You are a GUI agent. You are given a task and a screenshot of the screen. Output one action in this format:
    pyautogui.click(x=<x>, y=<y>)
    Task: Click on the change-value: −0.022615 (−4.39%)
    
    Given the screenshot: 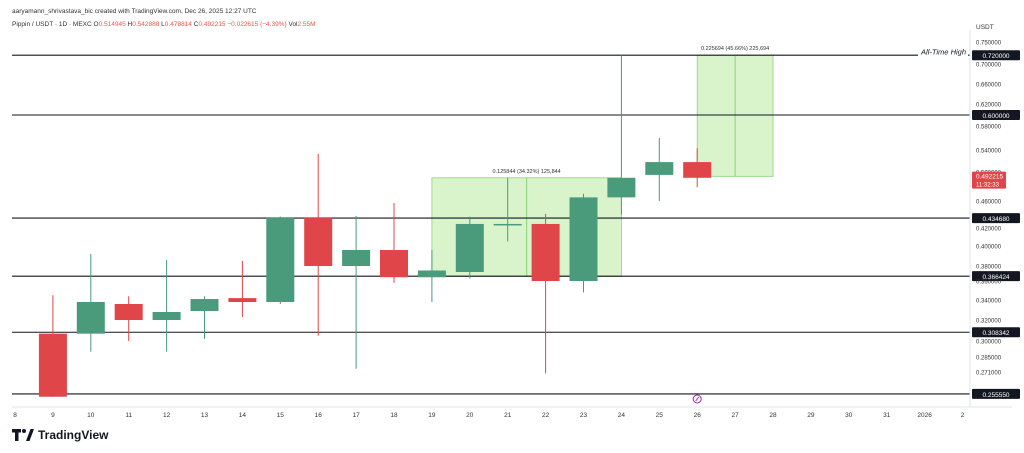 What is the action you would take?
    pyautogui.click(x=257, y=24)
    